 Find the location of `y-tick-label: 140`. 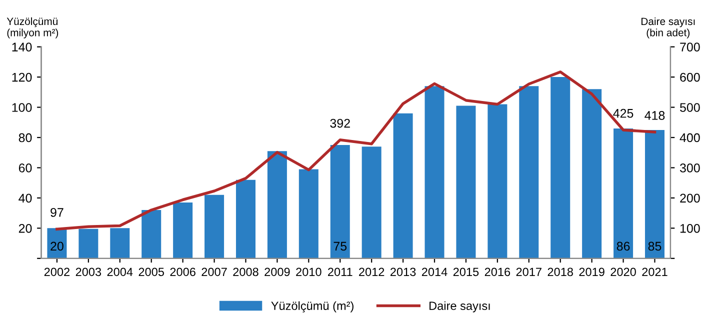

y-tick-label: 140 is located at coordinates (22, 47).